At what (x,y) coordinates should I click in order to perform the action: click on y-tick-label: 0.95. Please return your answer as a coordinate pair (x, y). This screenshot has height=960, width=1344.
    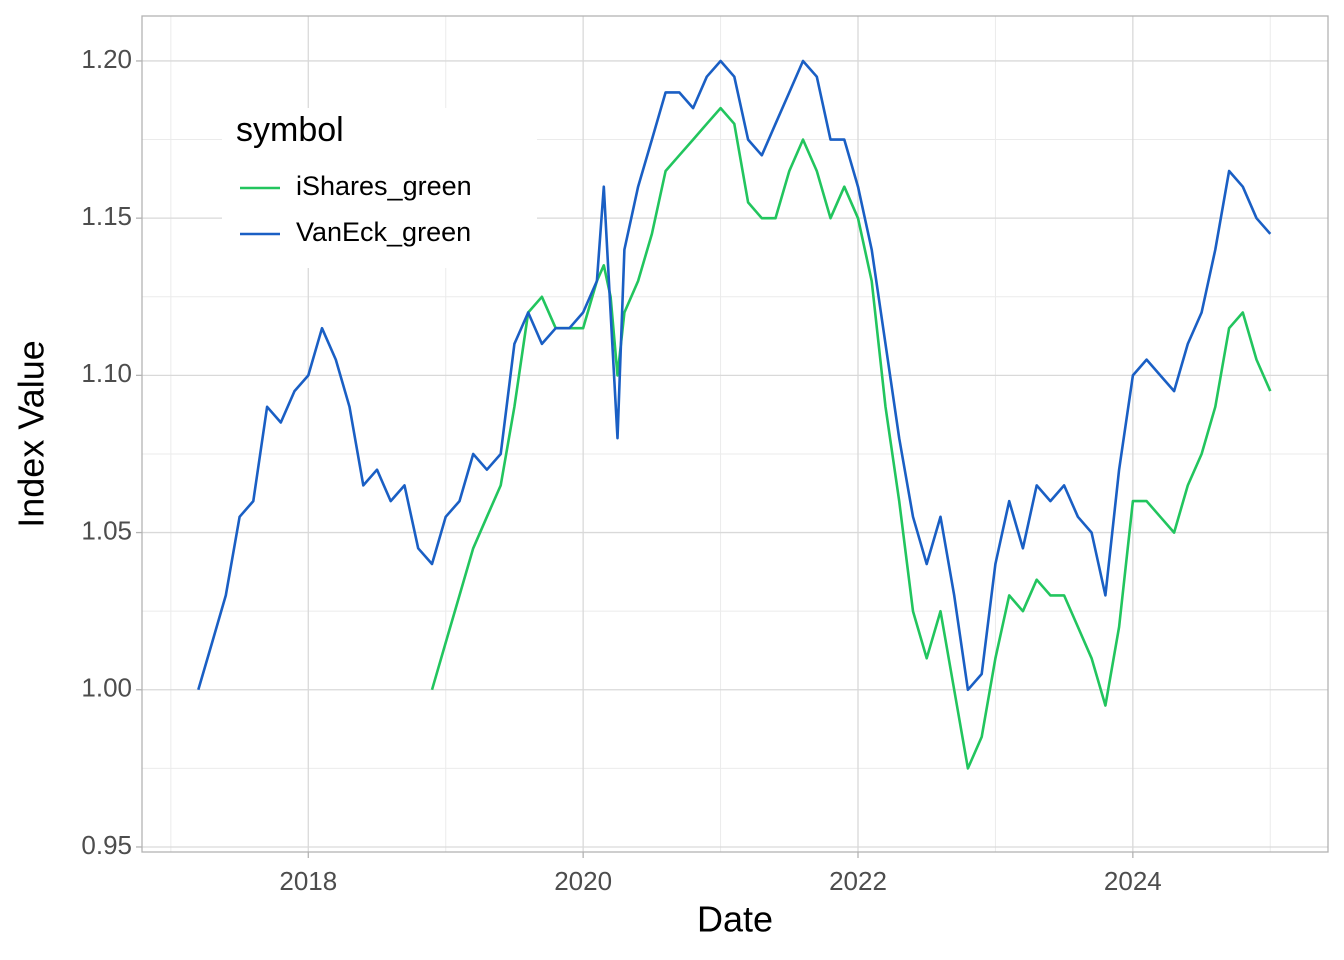
    Looking at the image, I should click on (106, 845).